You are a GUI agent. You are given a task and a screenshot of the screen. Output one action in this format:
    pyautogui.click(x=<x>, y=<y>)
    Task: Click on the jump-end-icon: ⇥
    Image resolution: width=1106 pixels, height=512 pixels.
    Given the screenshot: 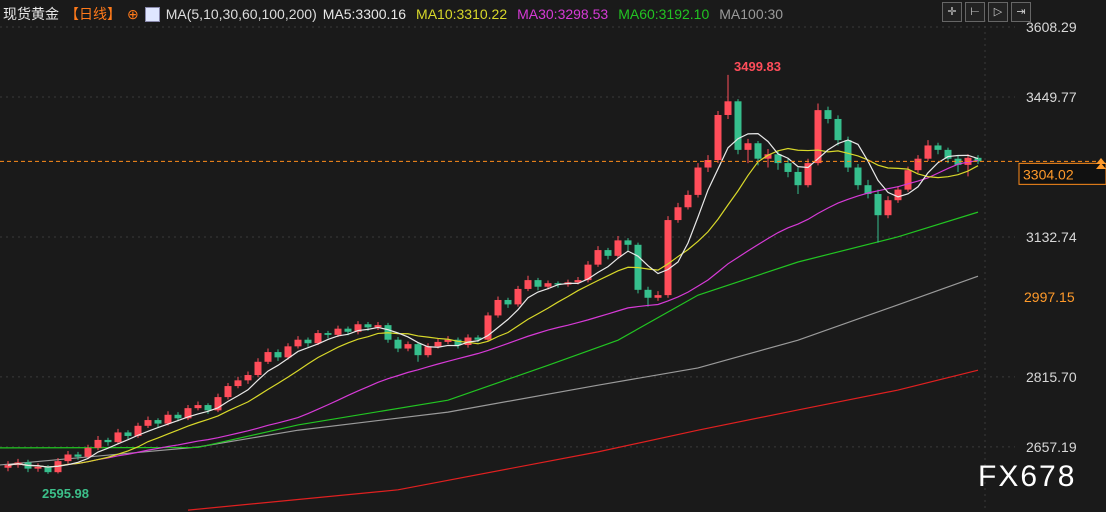 What is the action you would take?
    pyautogui.click(x=1021, y=12)
    